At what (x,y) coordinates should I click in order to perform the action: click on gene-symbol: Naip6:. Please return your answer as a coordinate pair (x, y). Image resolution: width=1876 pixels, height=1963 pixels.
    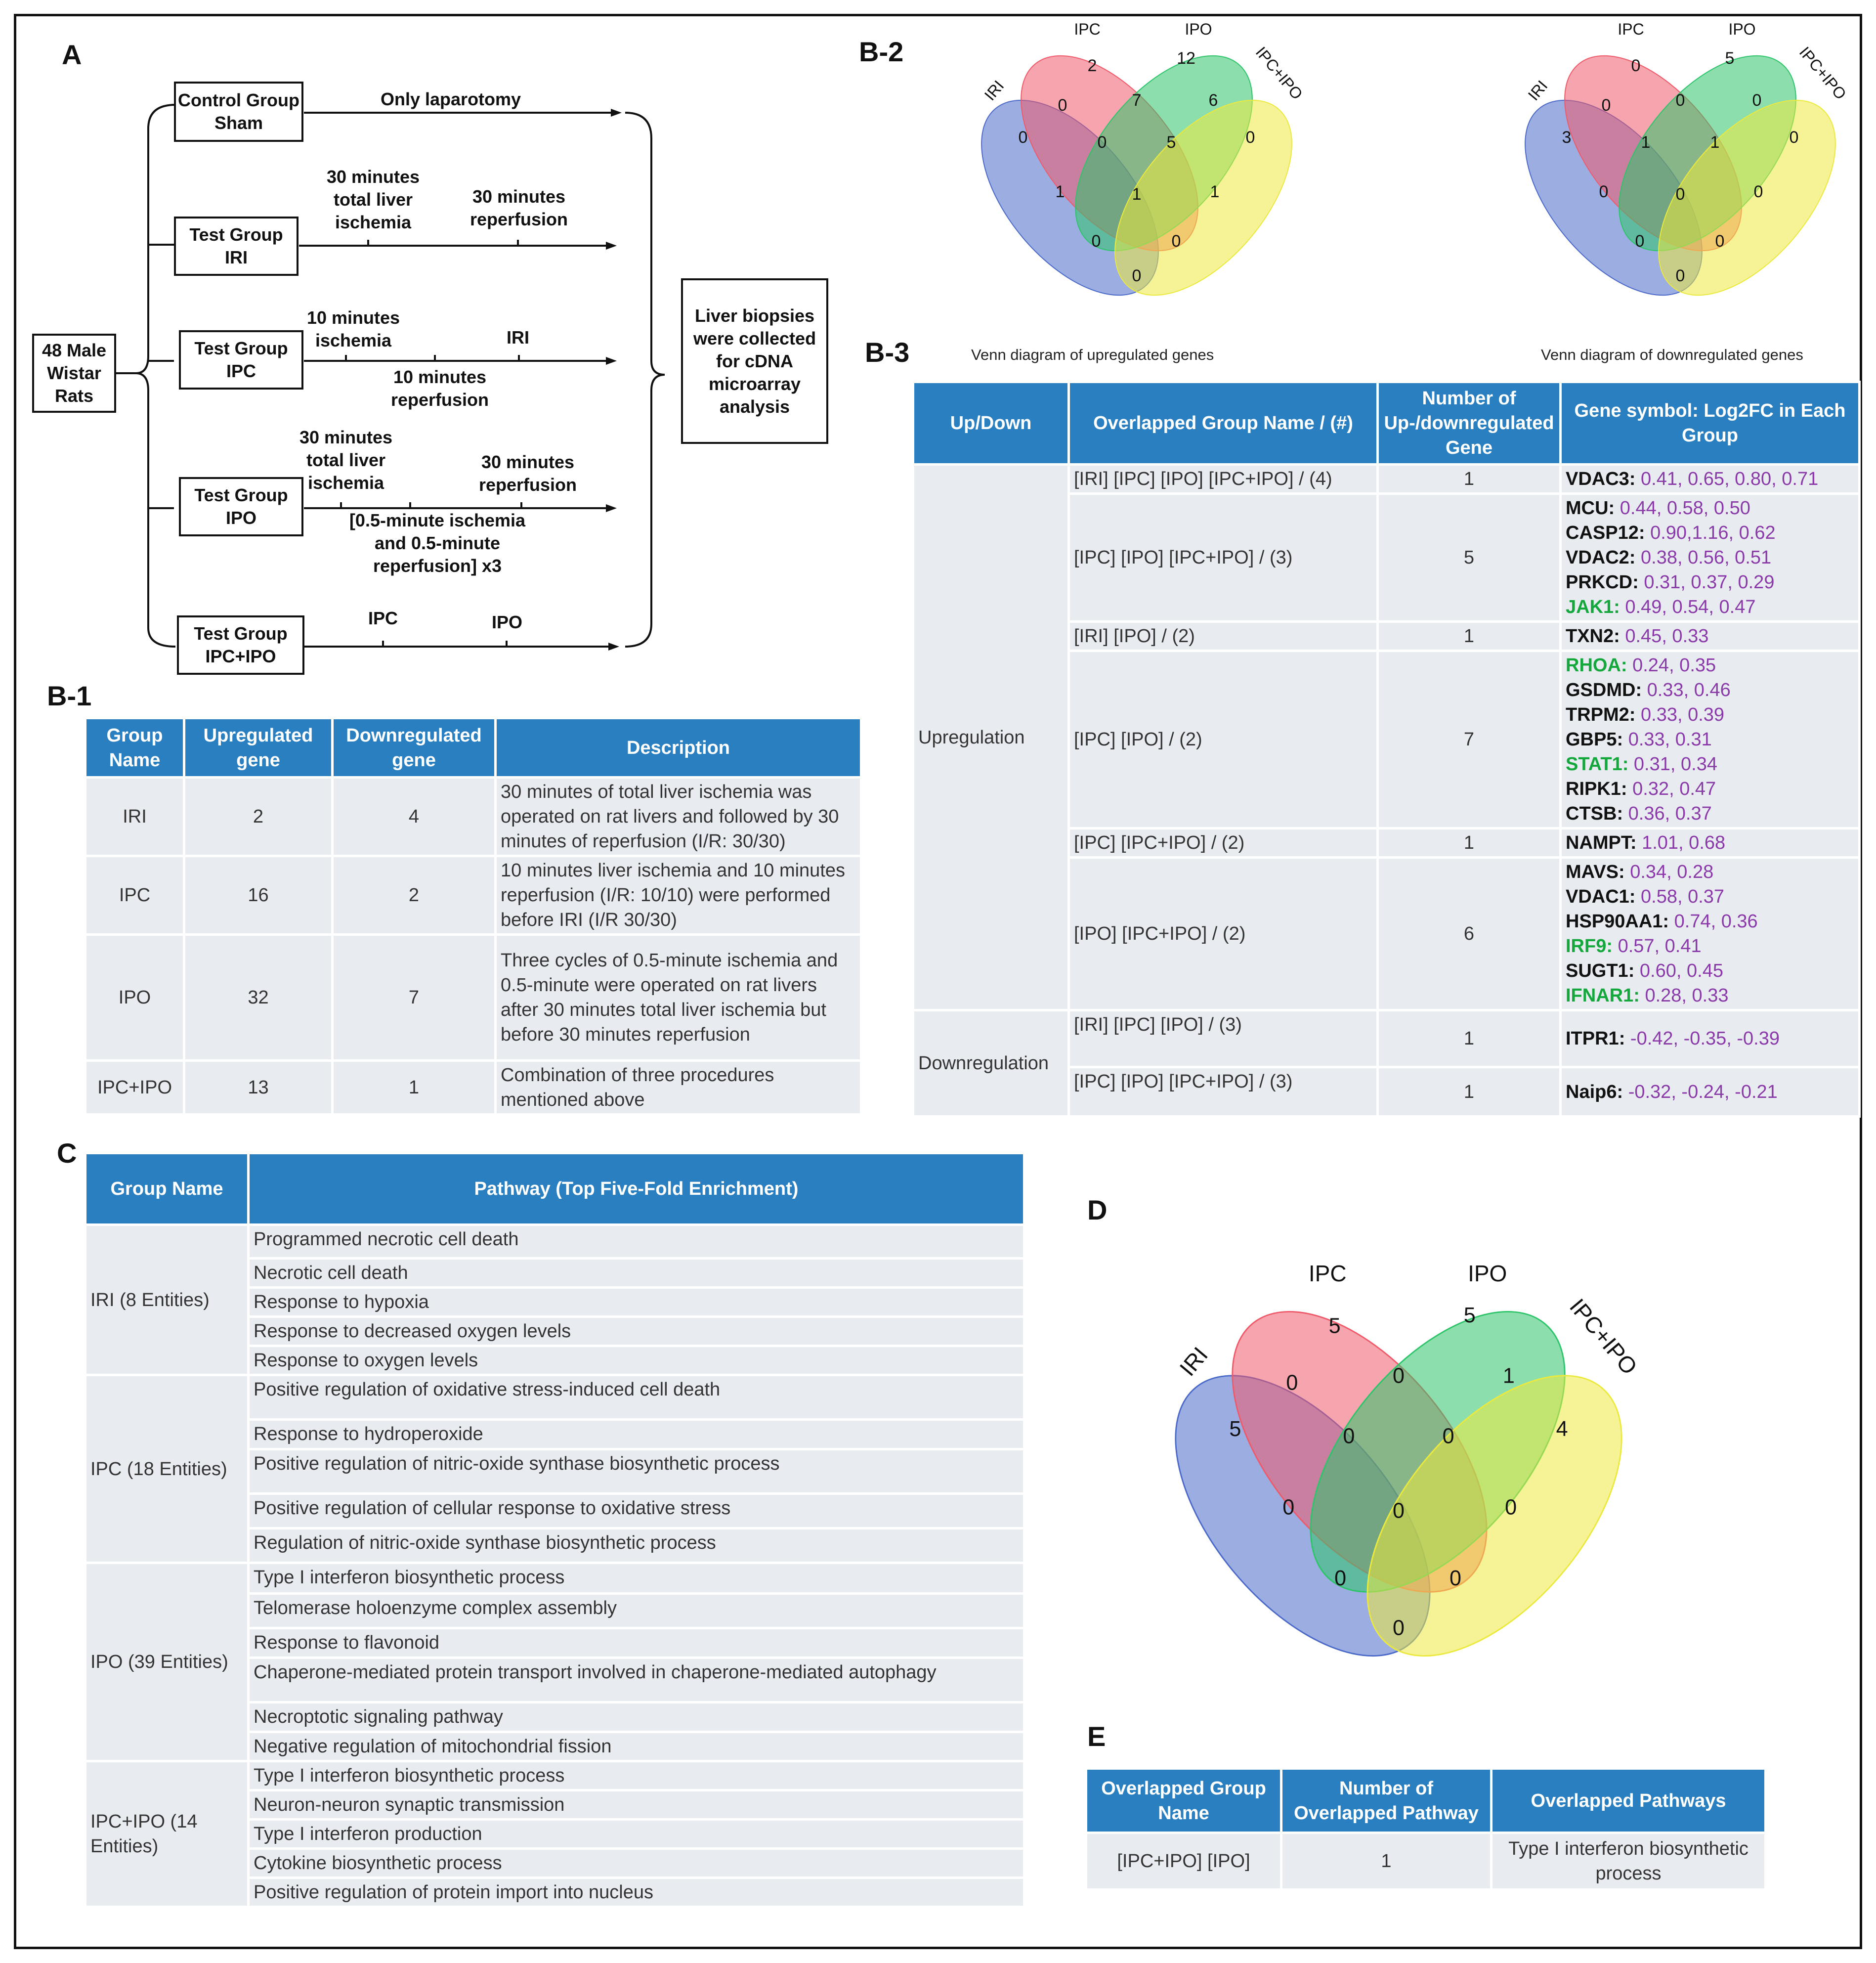
    Looking at the image, I should click on (1595, 1091).